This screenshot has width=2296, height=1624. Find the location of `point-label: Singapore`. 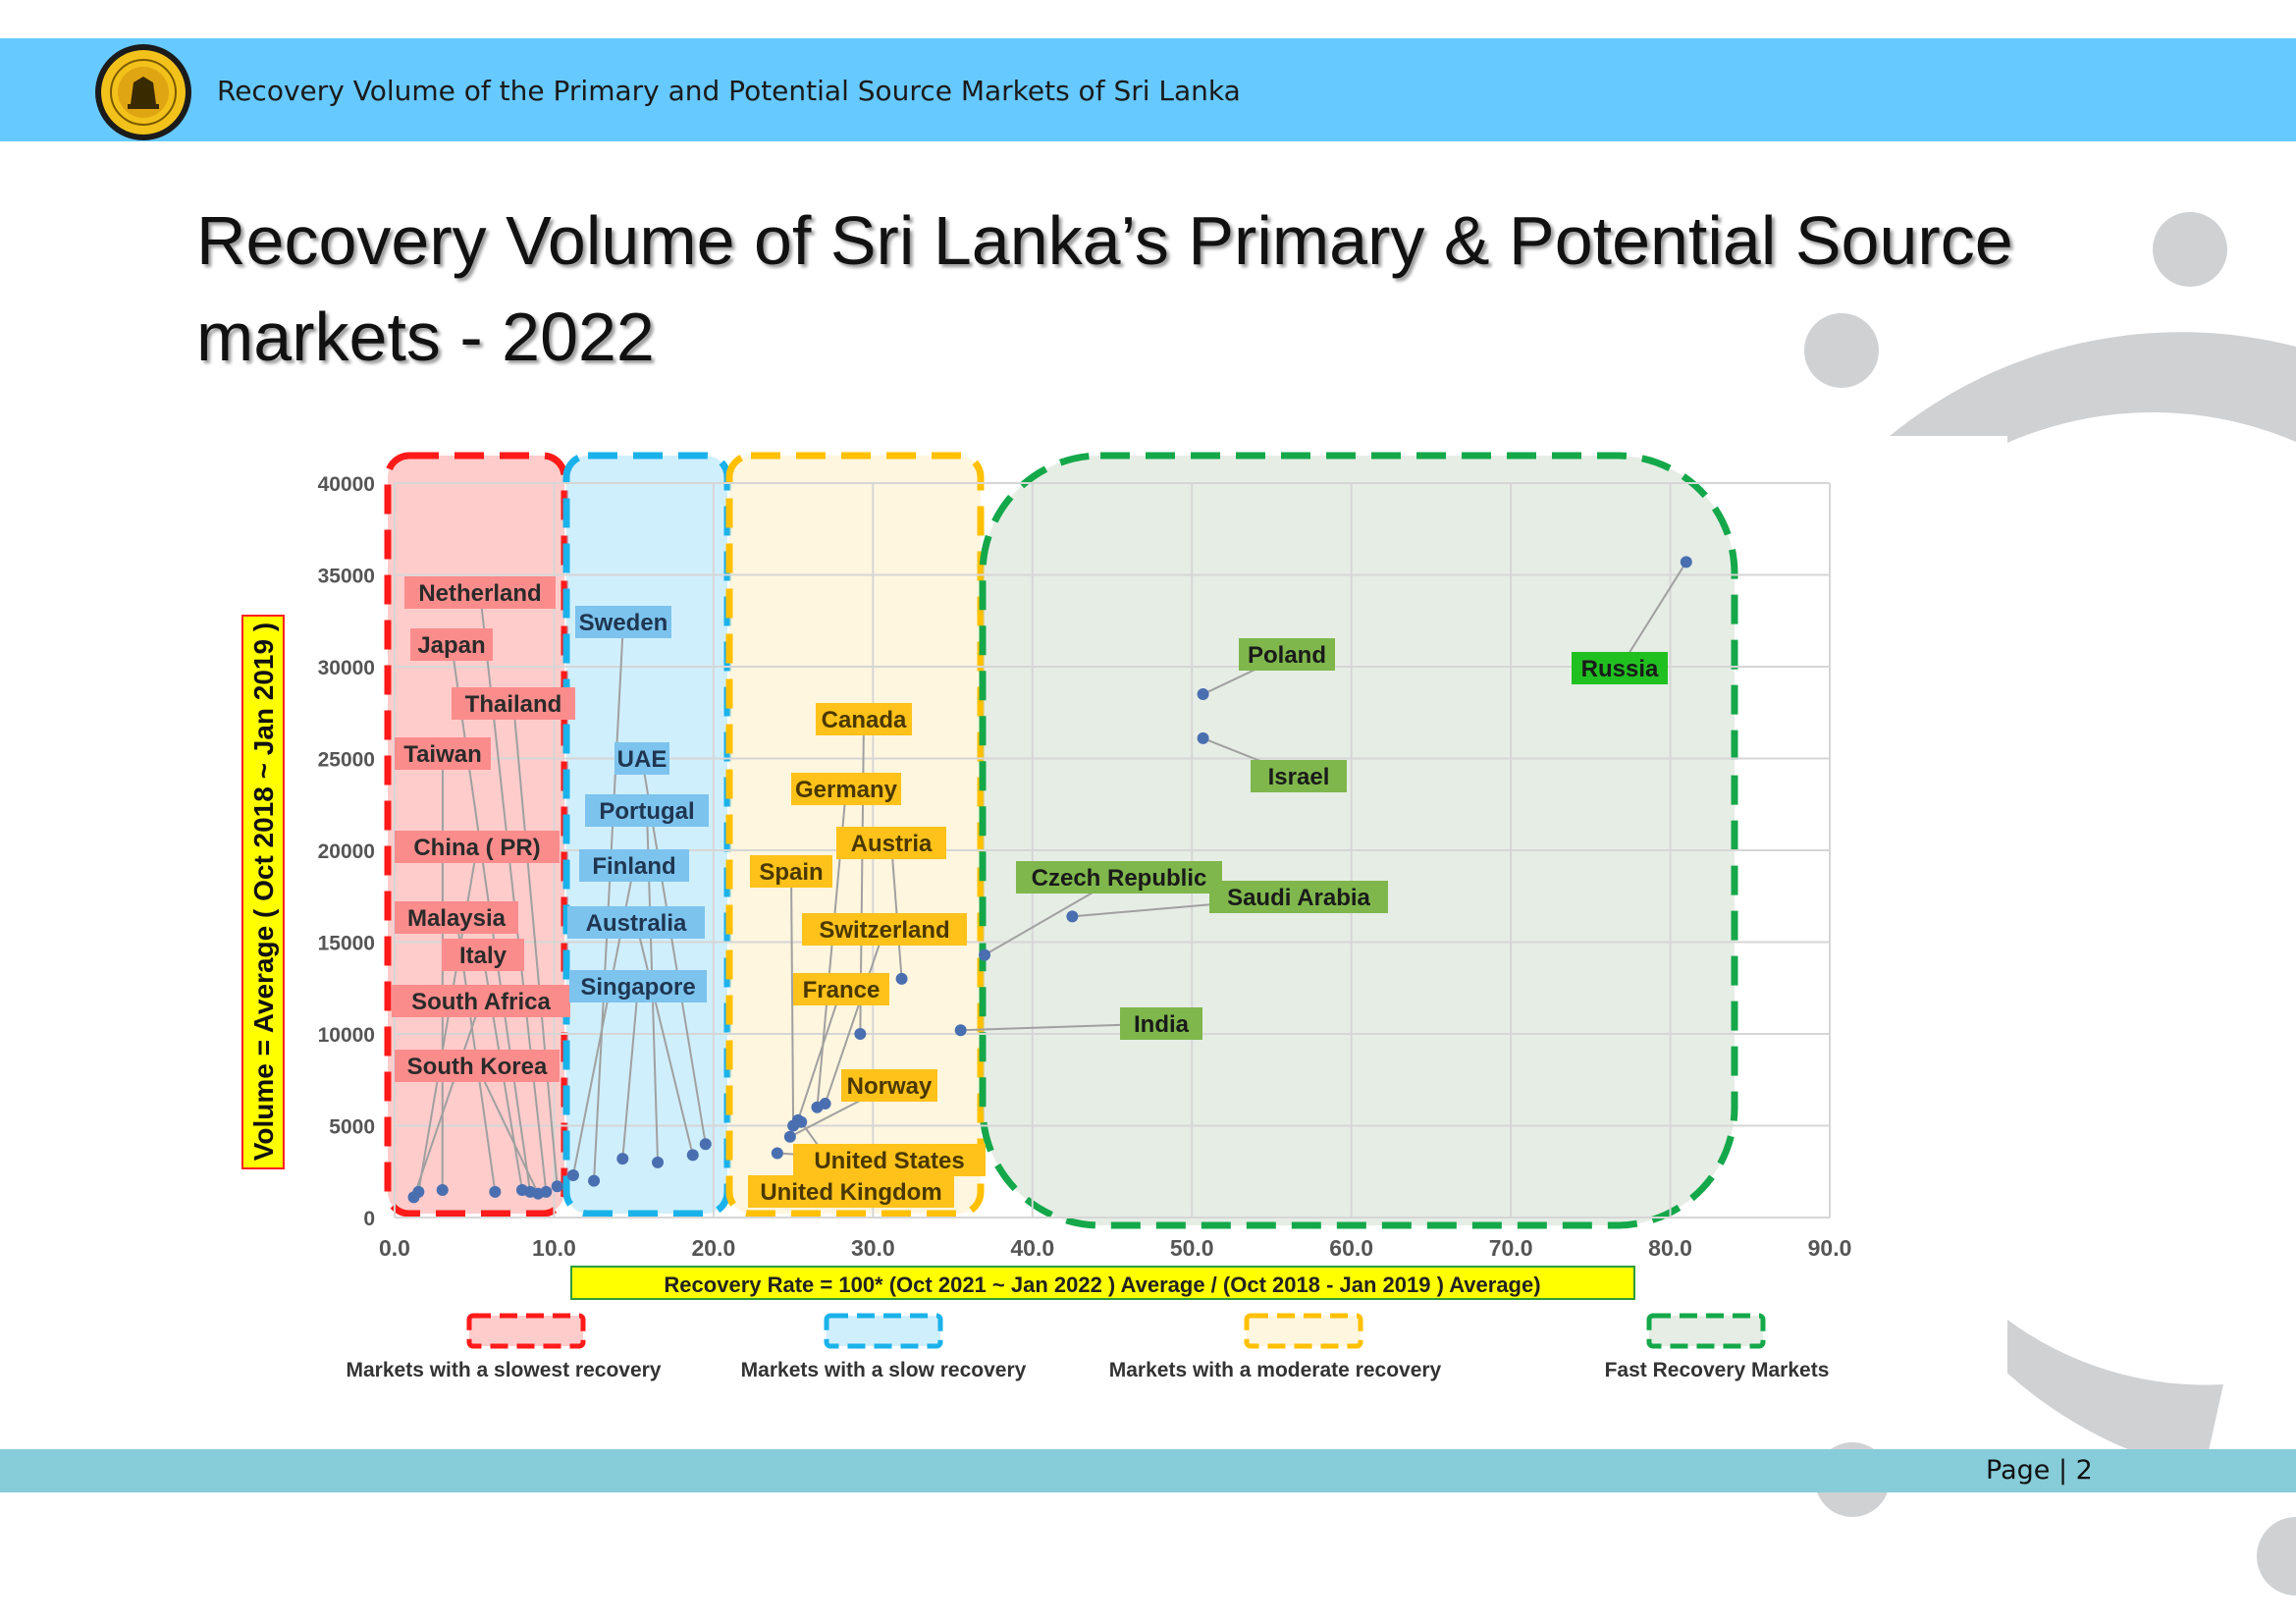

point-label: Singapore is located at coordinates (637, 987).